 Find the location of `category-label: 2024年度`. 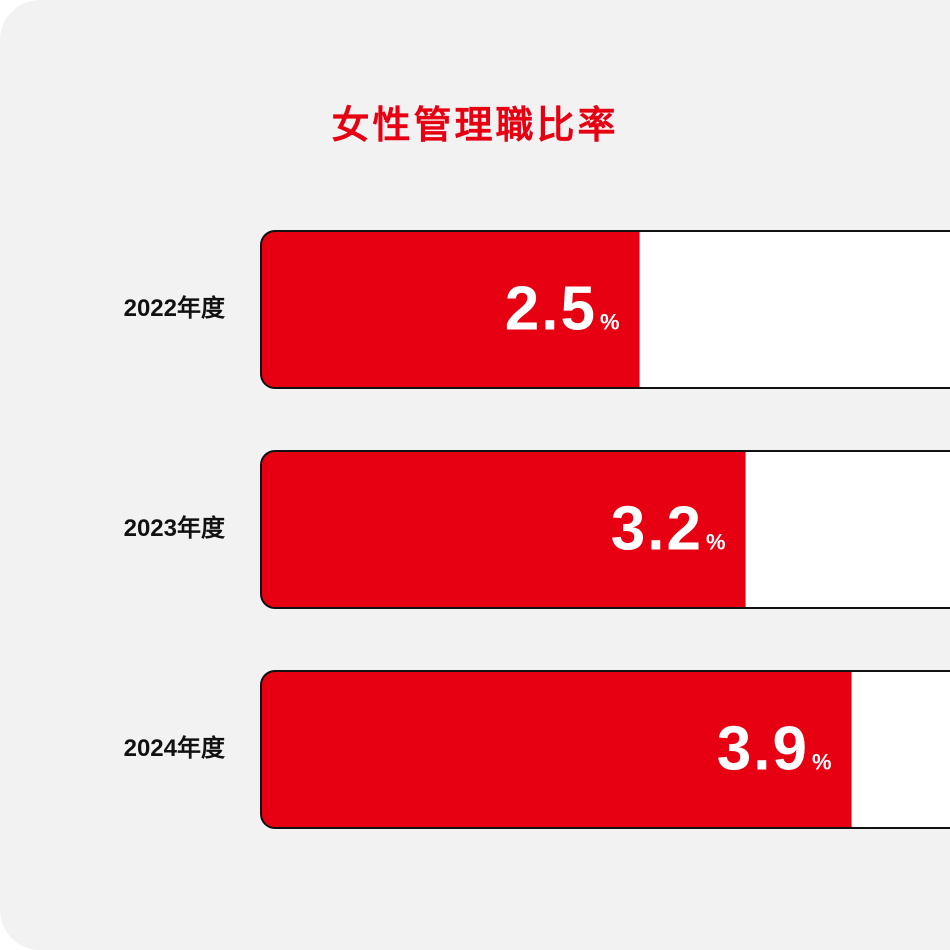

category-label: 2024年度 is located at coordinates (175, 748).